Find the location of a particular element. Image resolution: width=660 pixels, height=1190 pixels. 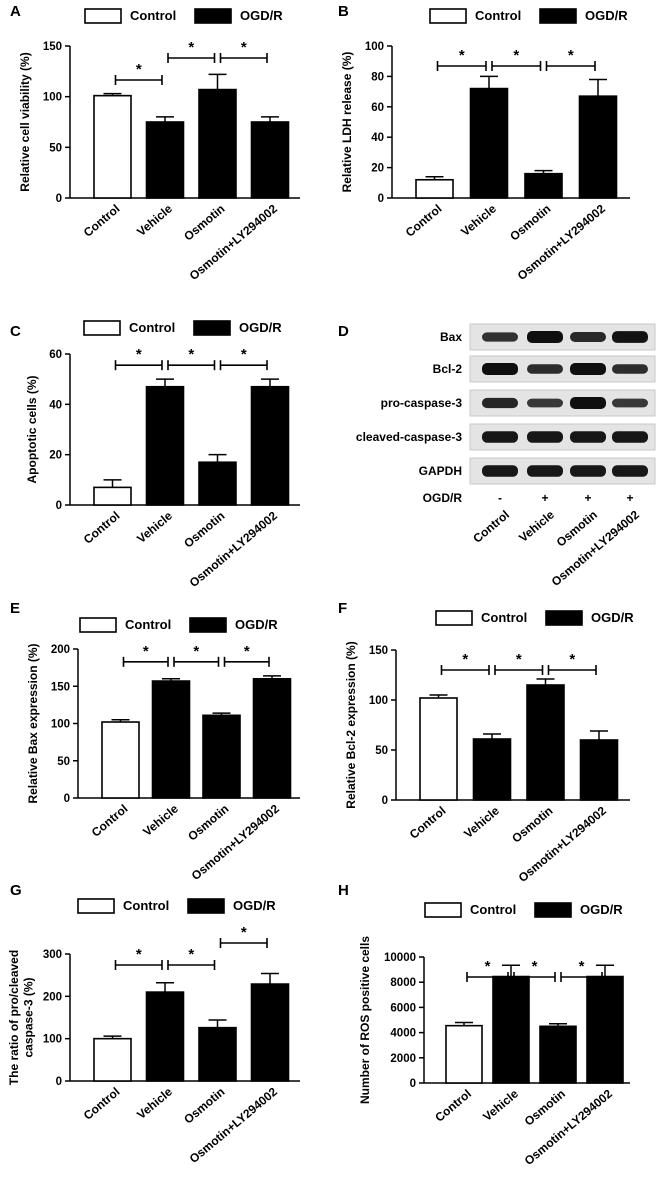

y-tick-label: 200 is located at coordinates (60, 650).